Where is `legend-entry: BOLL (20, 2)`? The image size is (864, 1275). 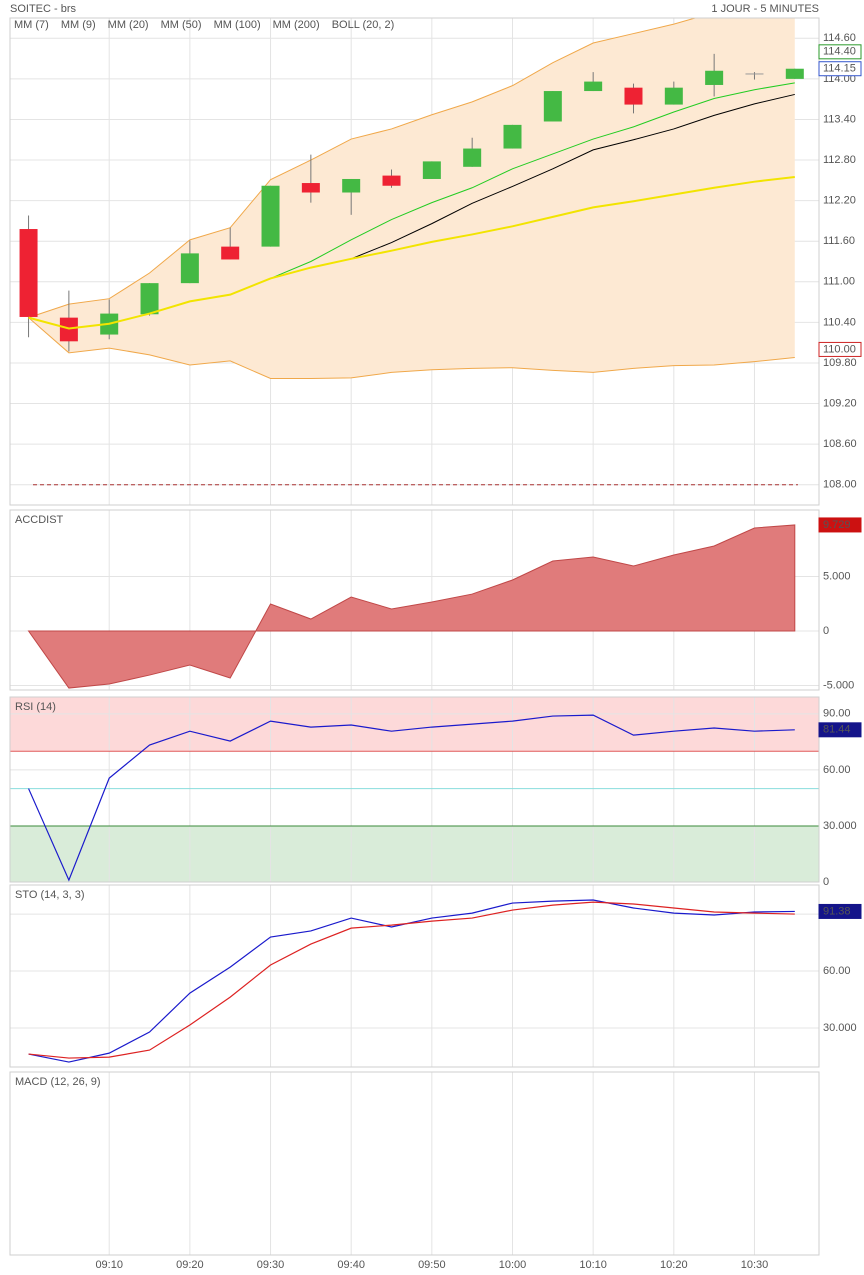 legend-entry: BOLL (20, 2) is located at coordinates (363, 25).